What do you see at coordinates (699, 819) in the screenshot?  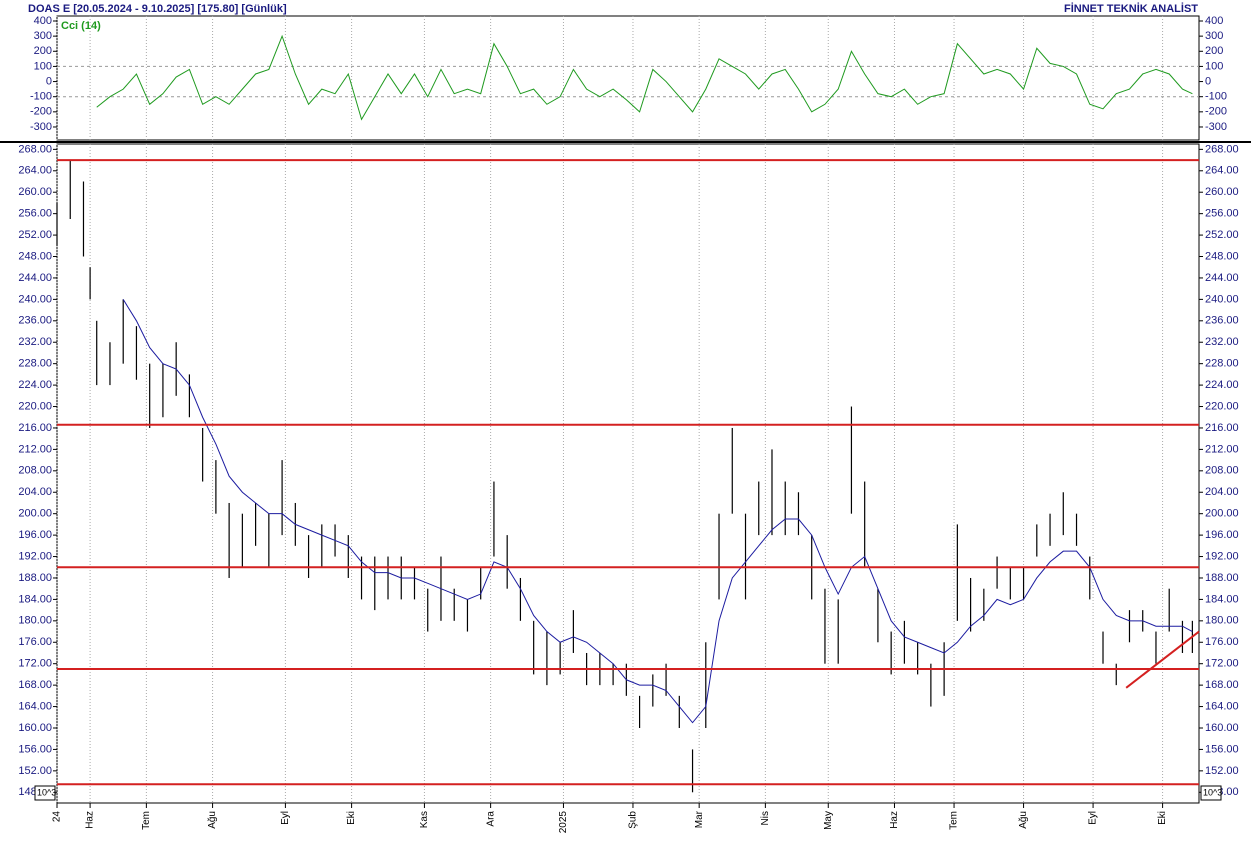 I see `x-tick-label: Mar` at bounding box center [699, 819].